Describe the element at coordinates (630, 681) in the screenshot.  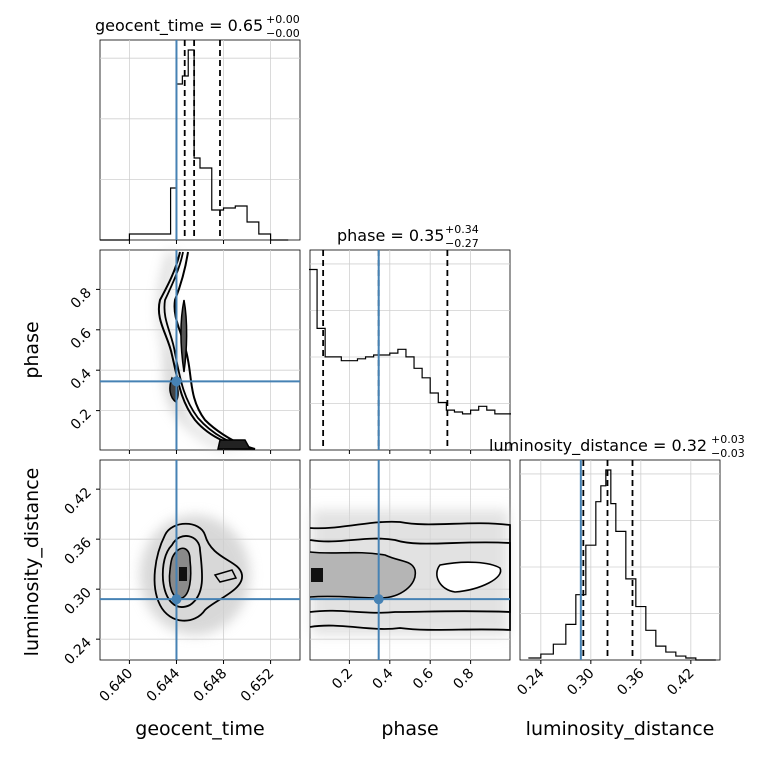
I see `x-tick-label: 0.36` at that location.